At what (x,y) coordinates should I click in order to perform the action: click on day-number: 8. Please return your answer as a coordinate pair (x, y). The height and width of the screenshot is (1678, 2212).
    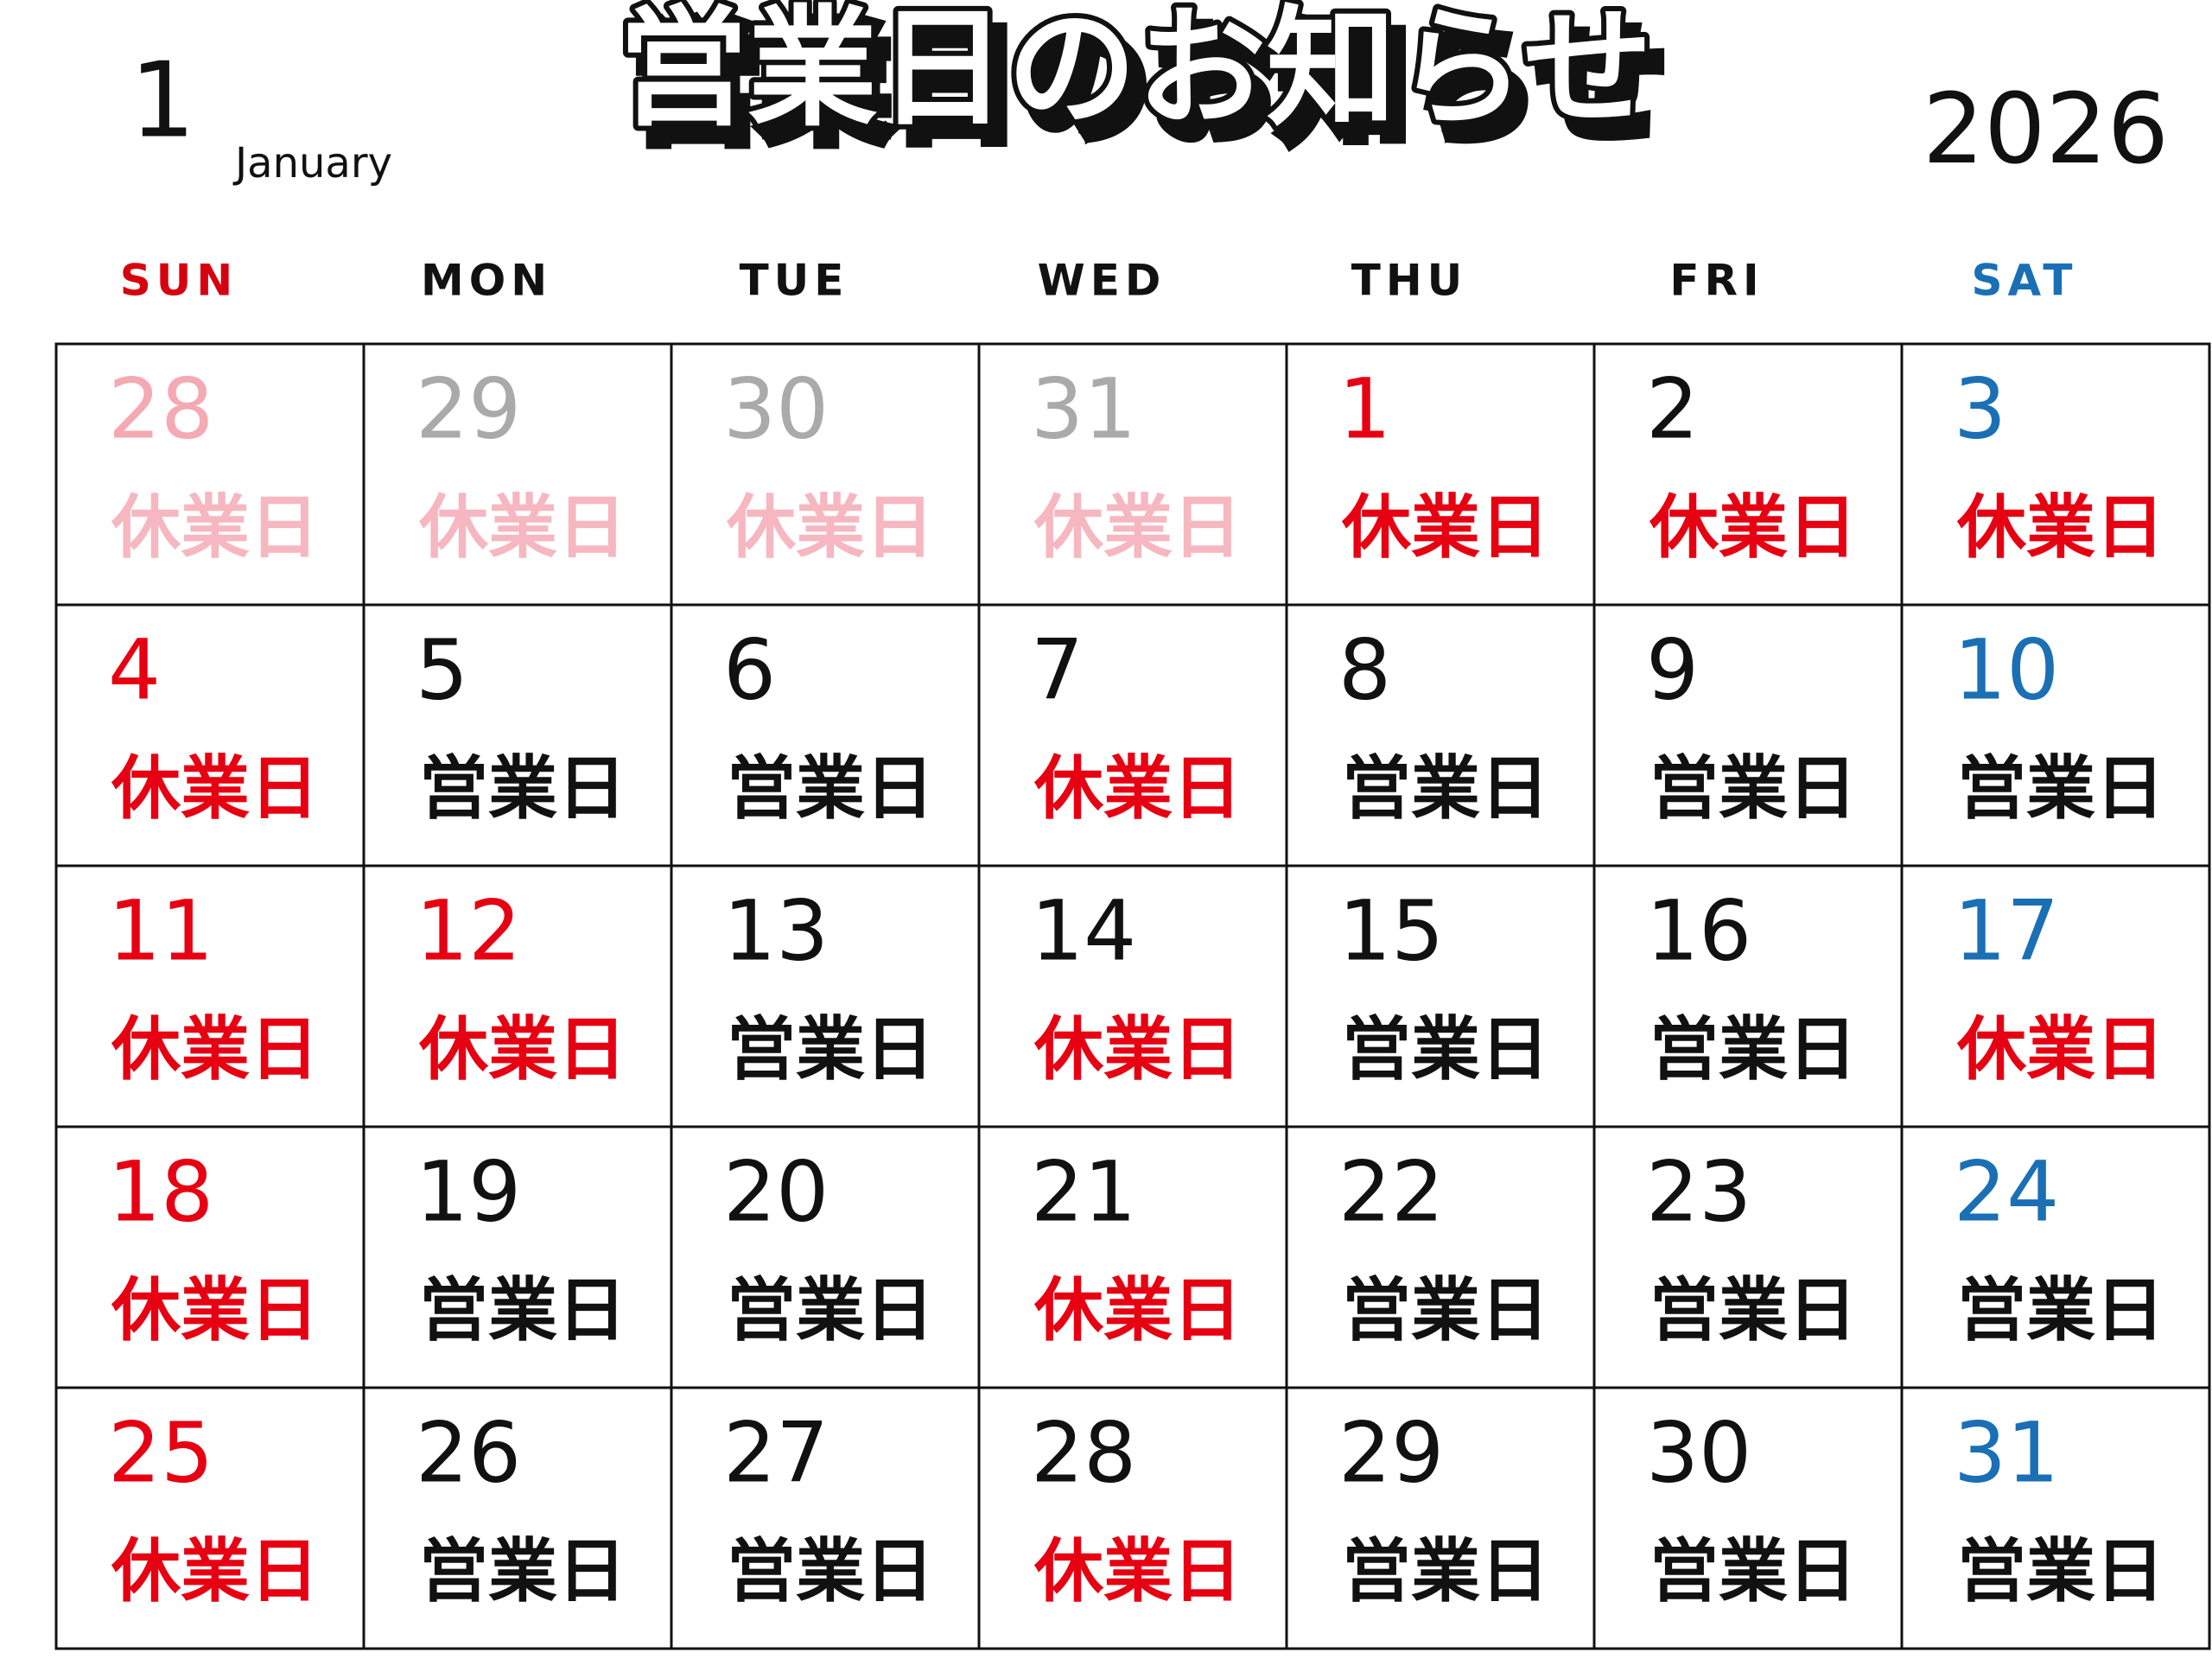
    Looking at the image, I should click on (1364, 670).